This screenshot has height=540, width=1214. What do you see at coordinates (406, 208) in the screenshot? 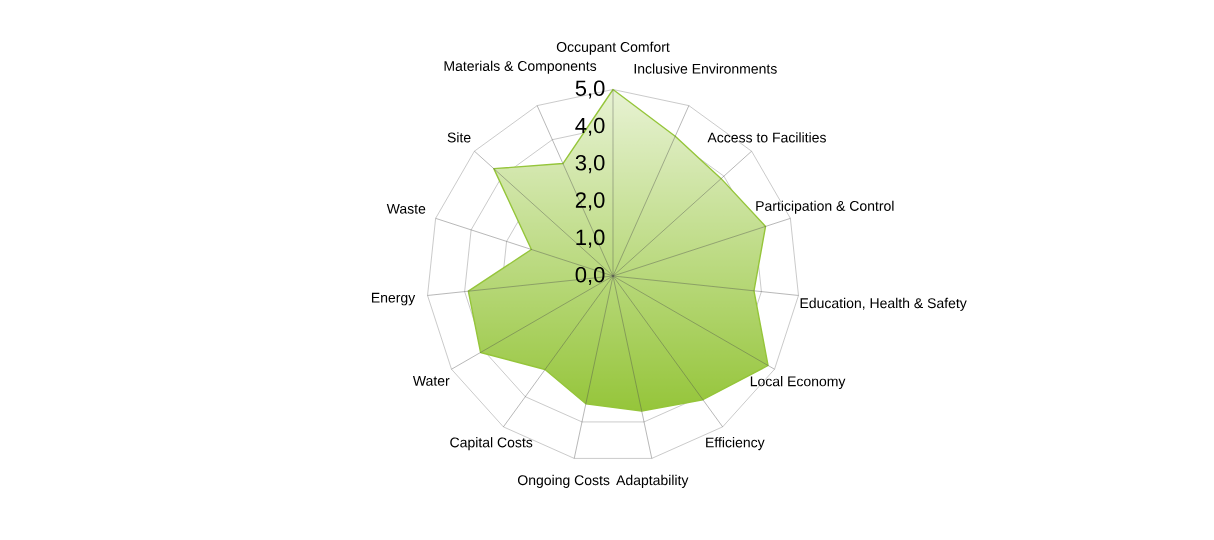
I see `spoke-label: Waste` at bounding box center [406, 208].